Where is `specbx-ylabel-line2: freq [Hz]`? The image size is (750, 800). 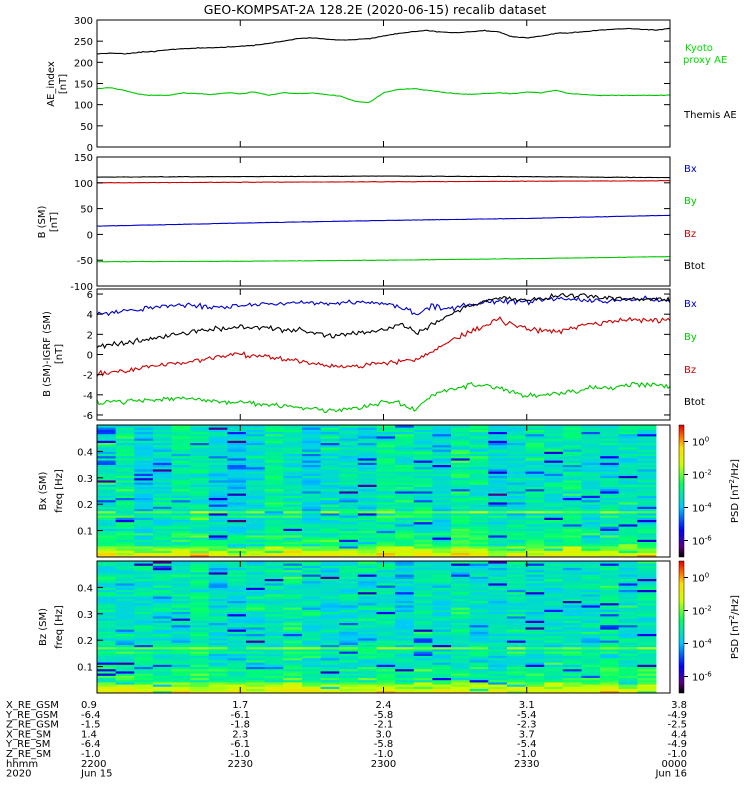
specbx-ylabel-line2: freq [Hz] is located at coordinates (59, 491).